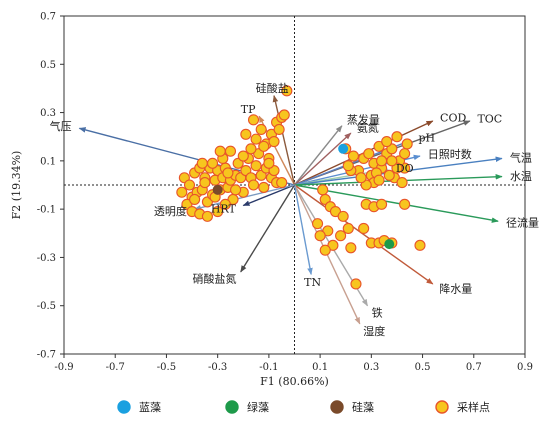 The width and height of the screenshot is (557, 423). Describe the element at coordinates (217, 367) in the screenshot. I see `x-tick-label: -0.3` at that location.